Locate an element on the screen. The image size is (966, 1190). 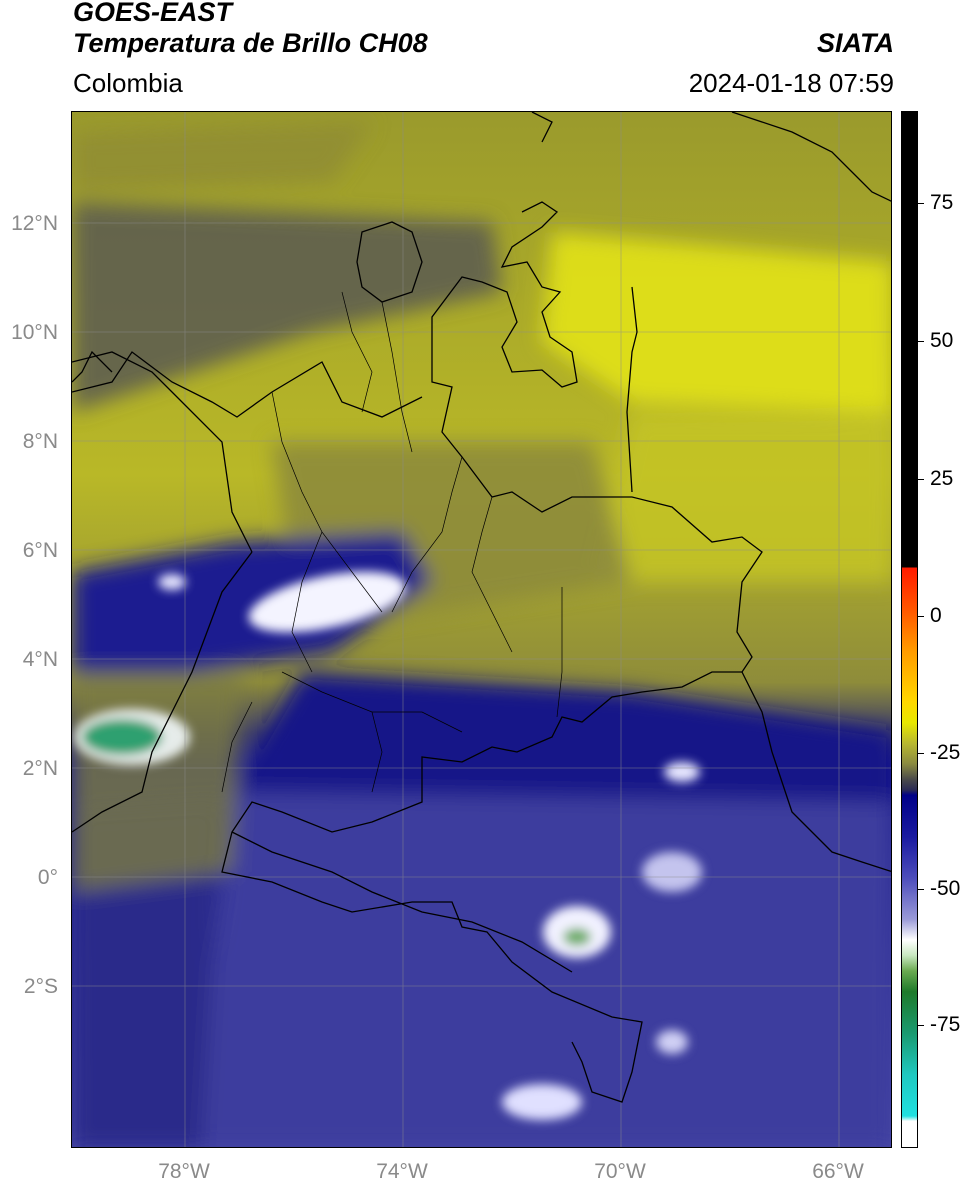
agency-label: SIATA is located at coordinates (855, 43).